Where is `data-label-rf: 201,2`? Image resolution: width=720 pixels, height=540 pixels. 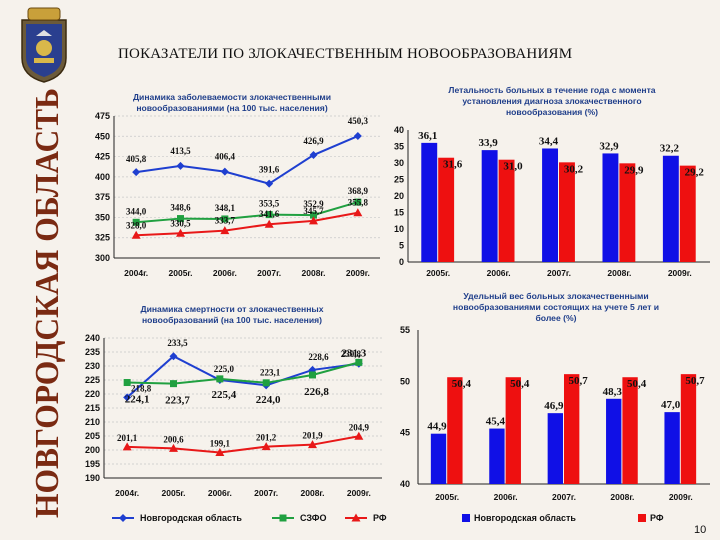 data-label-rf: 201,2 is located at coordinates (266, 438).